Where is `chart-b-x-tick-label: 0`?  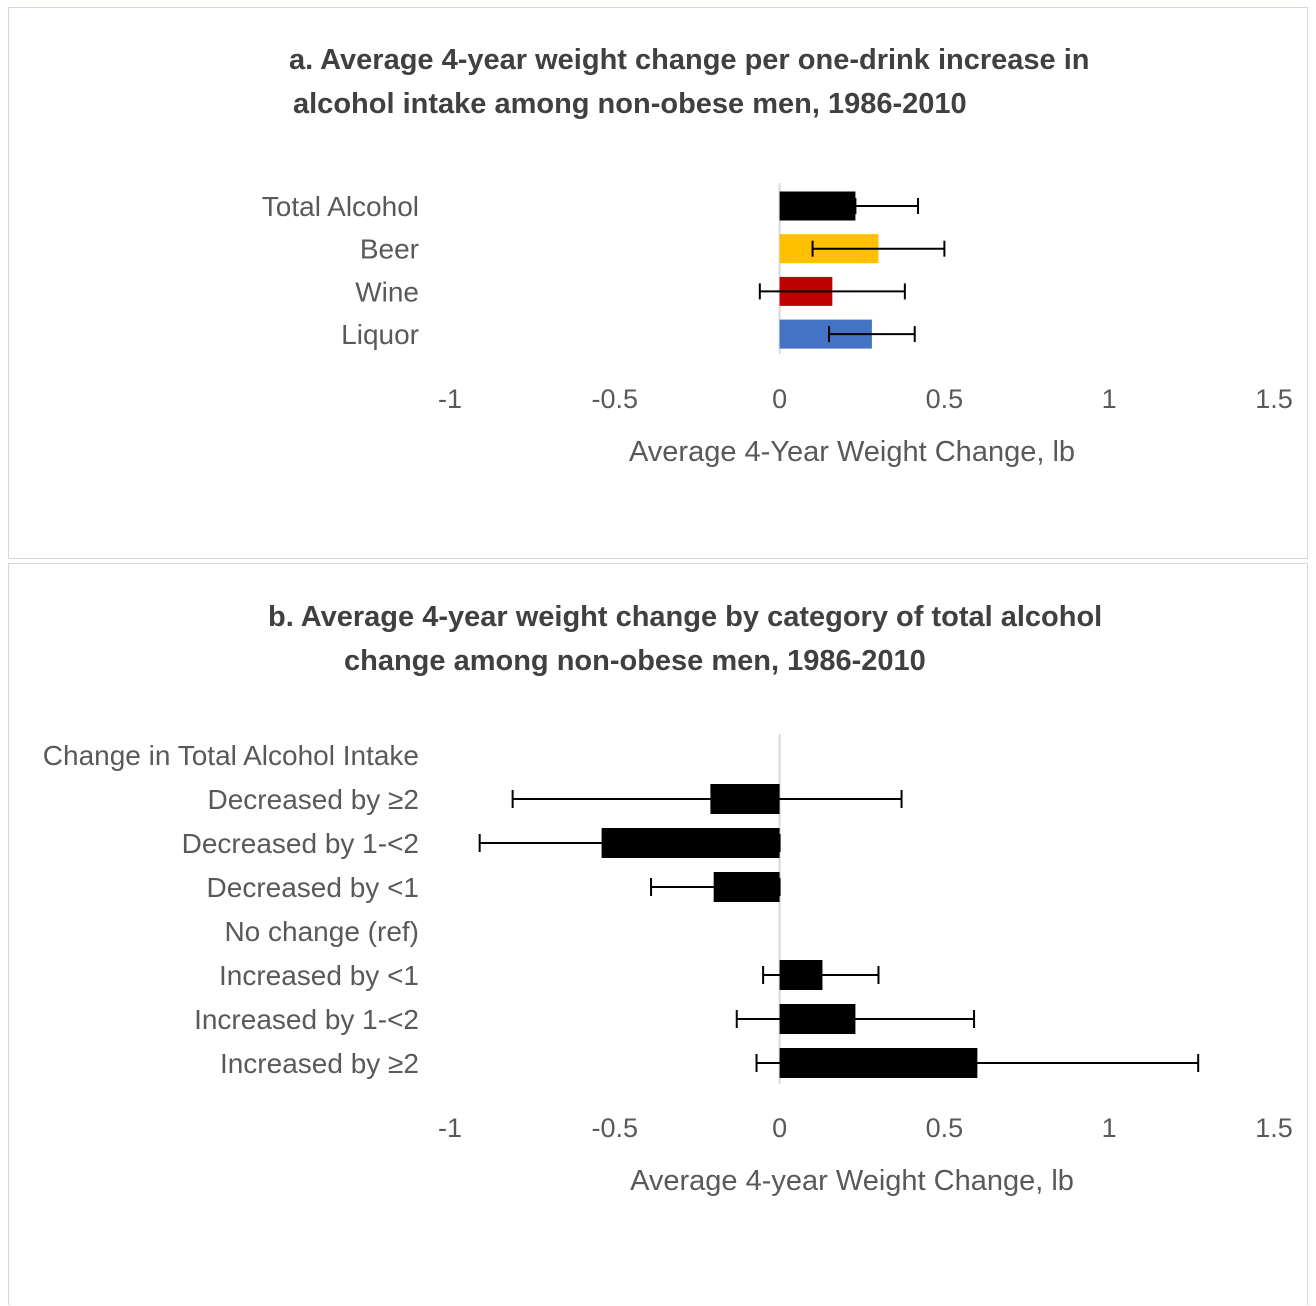
chart-b-x-tick-label: 0 is located at coordinates (779, 1128).